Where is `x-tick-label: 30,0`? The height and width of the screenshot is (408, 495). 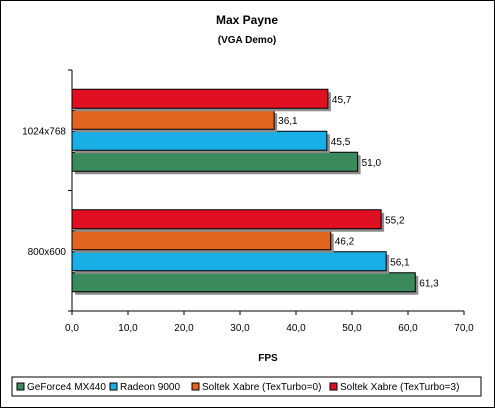 x-tick-label: 30,0 is located at coordinates (240, 328).